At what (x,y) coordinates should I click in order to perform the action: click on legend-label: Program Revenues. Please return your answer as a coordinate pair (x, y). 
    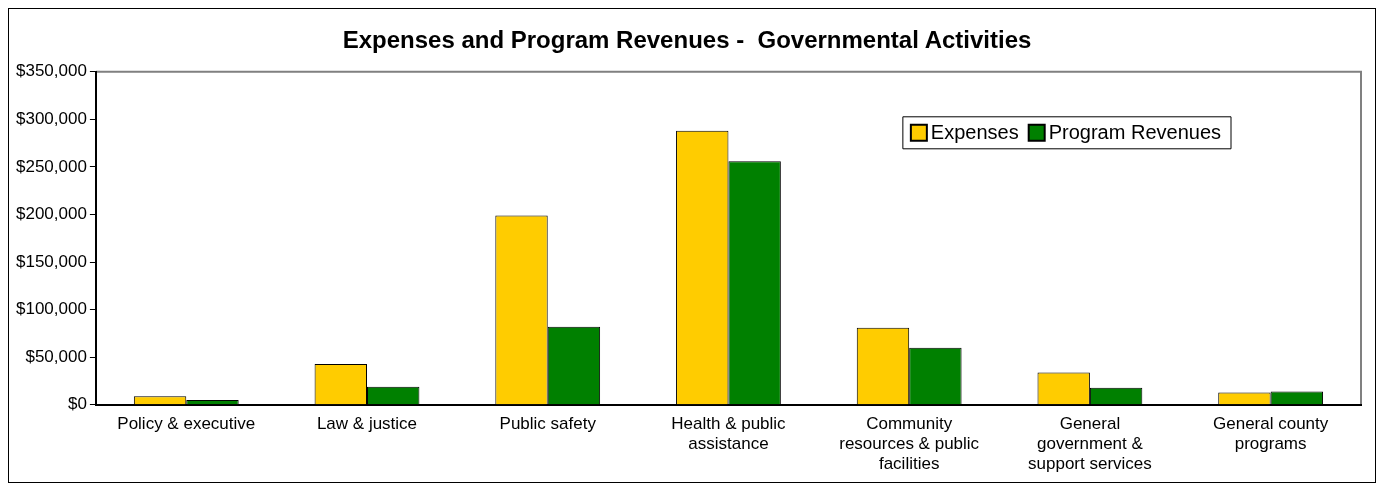
    Looking at the image, I should click on (1135, 132).